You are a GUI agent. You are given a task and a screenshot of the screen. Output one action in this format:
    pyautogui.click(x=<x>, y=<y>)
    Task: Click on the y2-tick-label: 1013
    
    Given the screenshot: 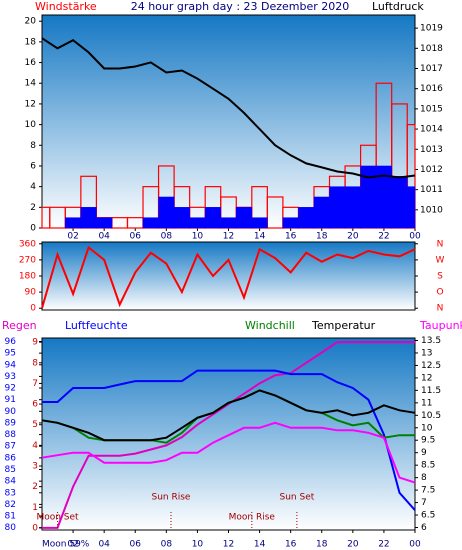 What is the action you would take?
    pyautogui.click(x=431, y=150)
    